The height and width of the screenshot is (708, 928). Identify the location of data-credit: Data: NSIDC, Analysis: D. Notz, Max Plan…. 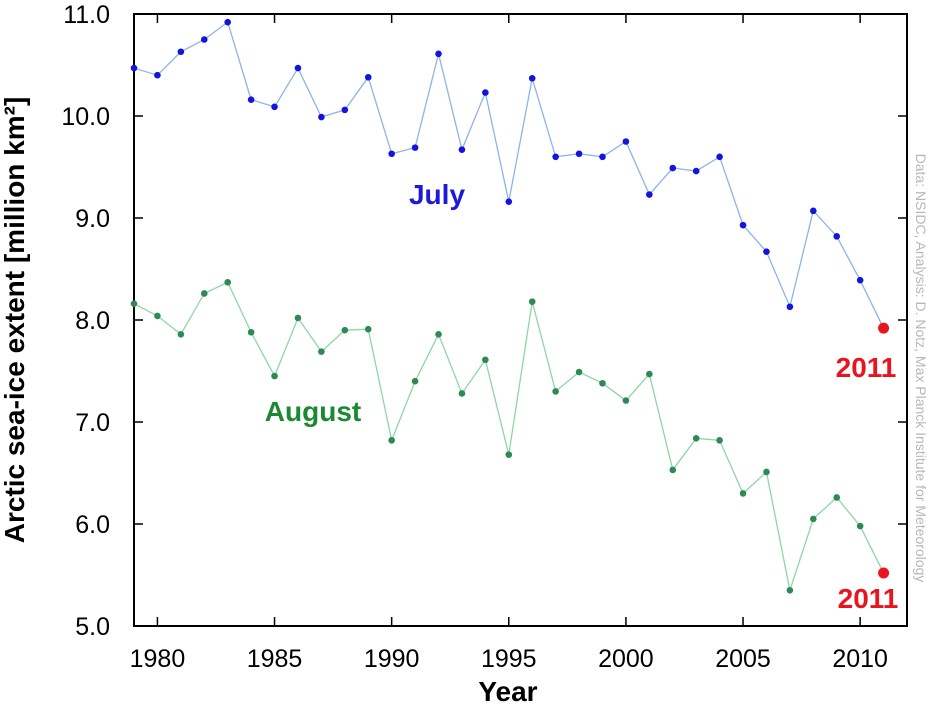
(920, 368).